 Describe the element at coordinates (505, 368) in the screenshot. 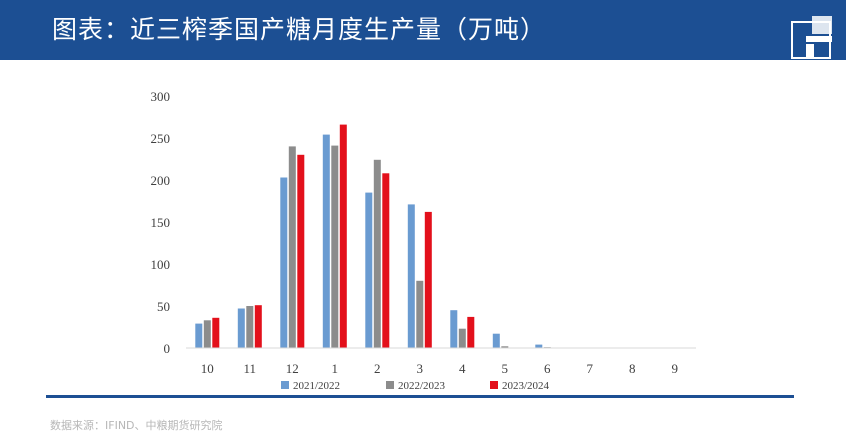

I see `x-tick-label: 5` at that location.